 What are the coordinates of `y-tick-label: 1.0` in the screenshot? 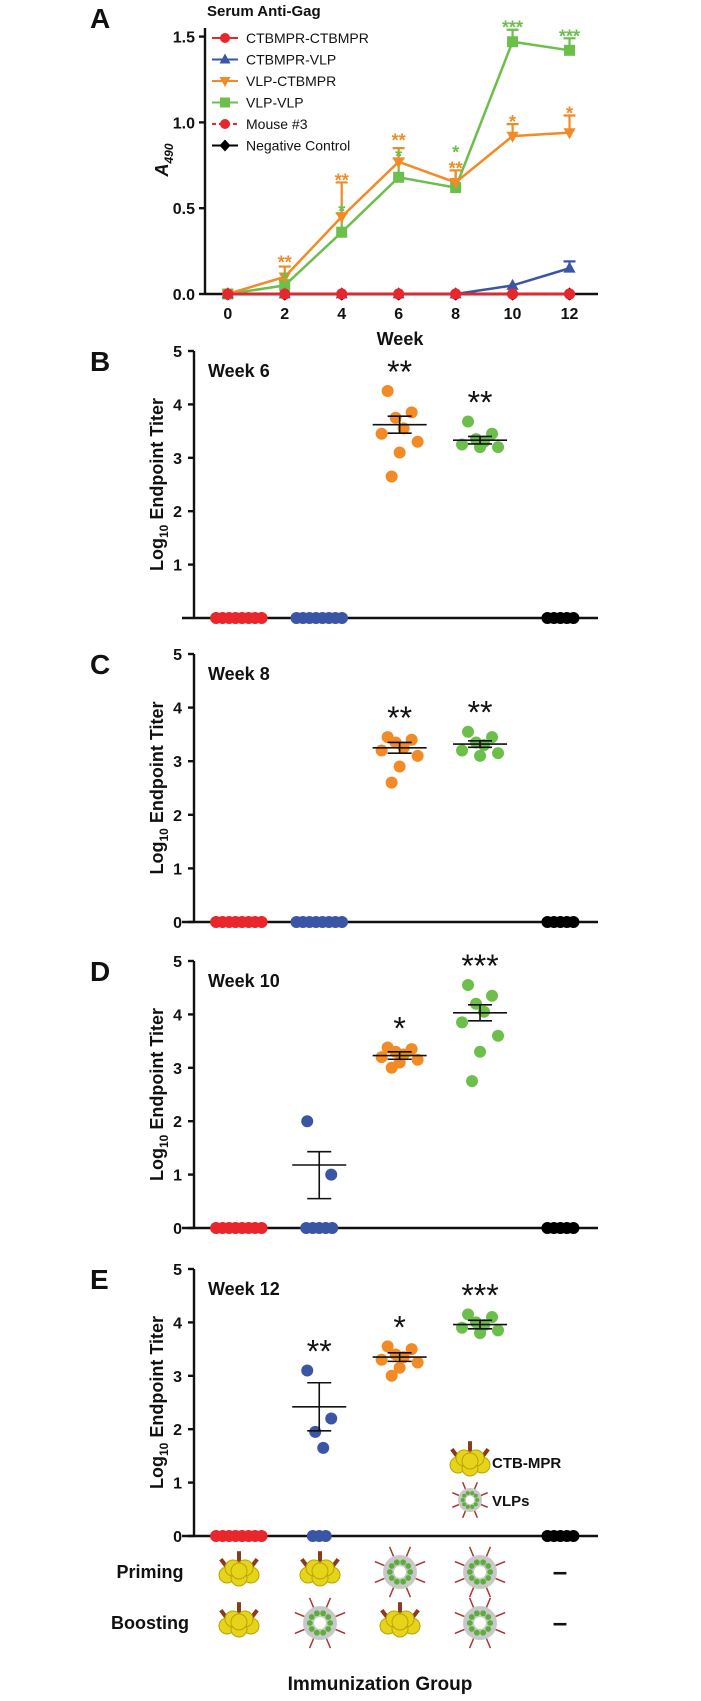 It's located at (184, 123).